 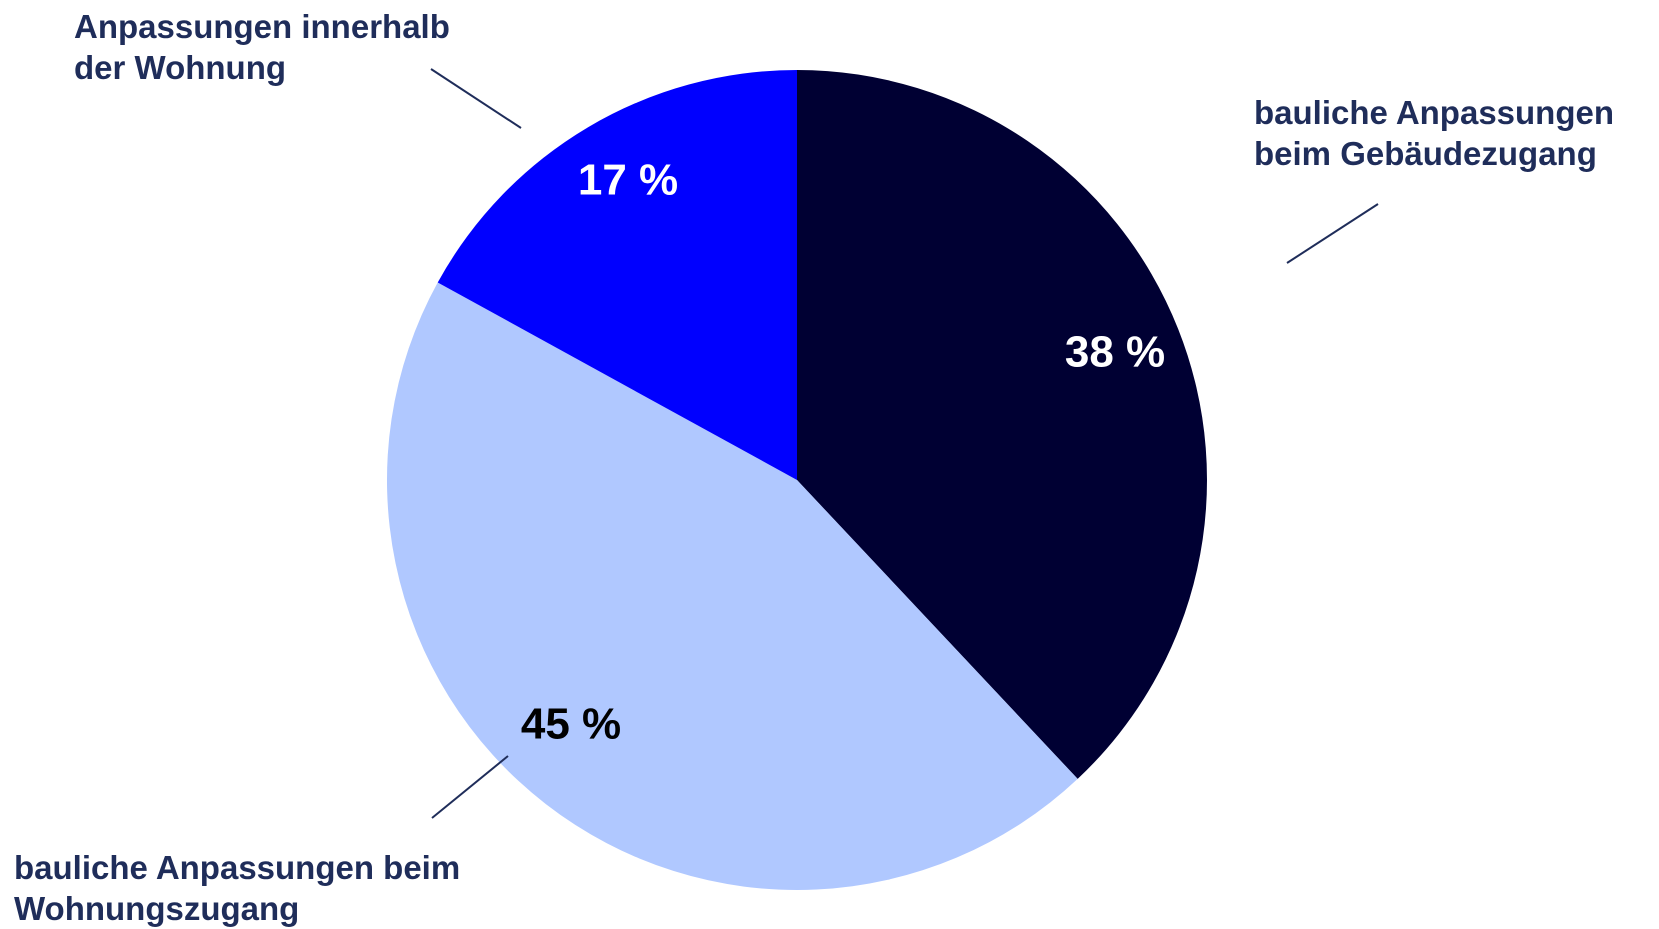 I want to click on category-label-2: bauliche Anpassungen beim Wohnungszugang, so click(x=237, y=888).